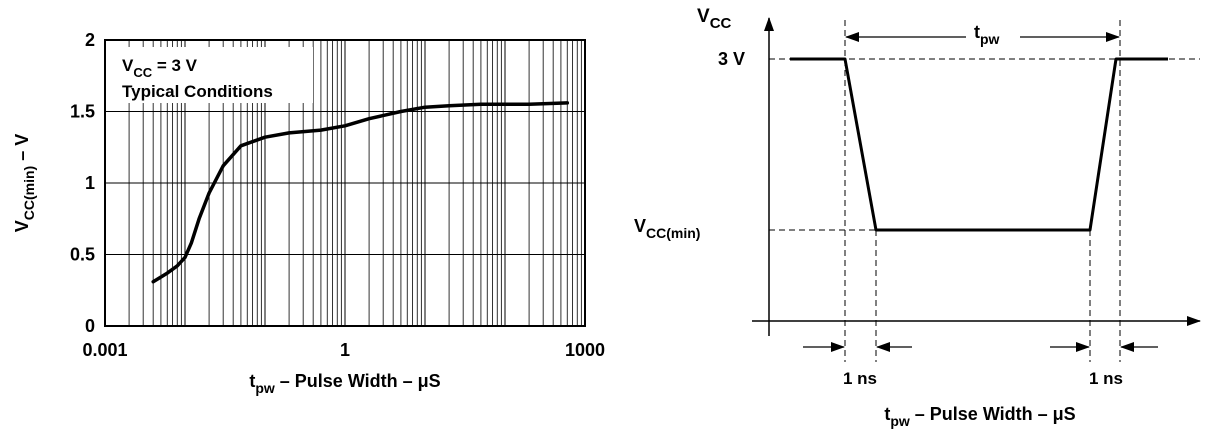 The width and height of the screenshot is (1207, 439). Describe the element at coordinates (360, 192) in the screenshot. I see `series-line` at that location.